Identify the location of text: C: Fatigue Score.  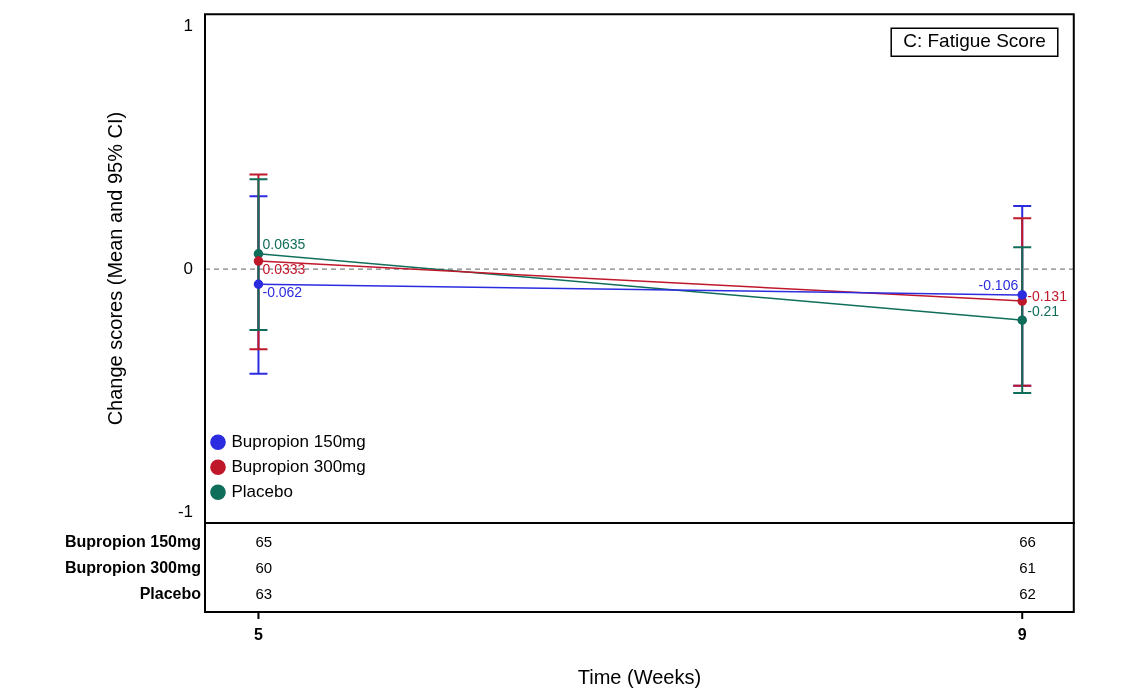
(974, 41).